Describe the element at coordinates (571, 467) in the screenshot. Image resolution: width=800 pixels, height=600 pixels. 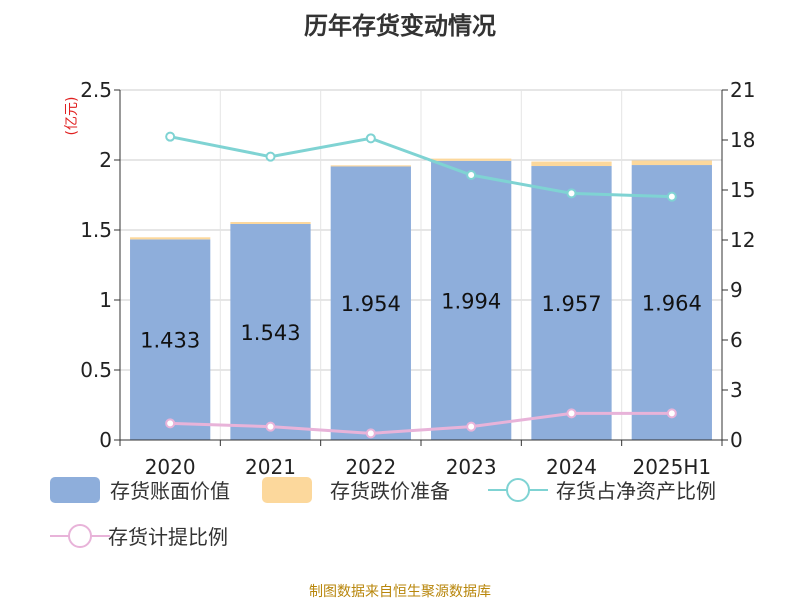
I see `x-tick-label: 2024` at that location.